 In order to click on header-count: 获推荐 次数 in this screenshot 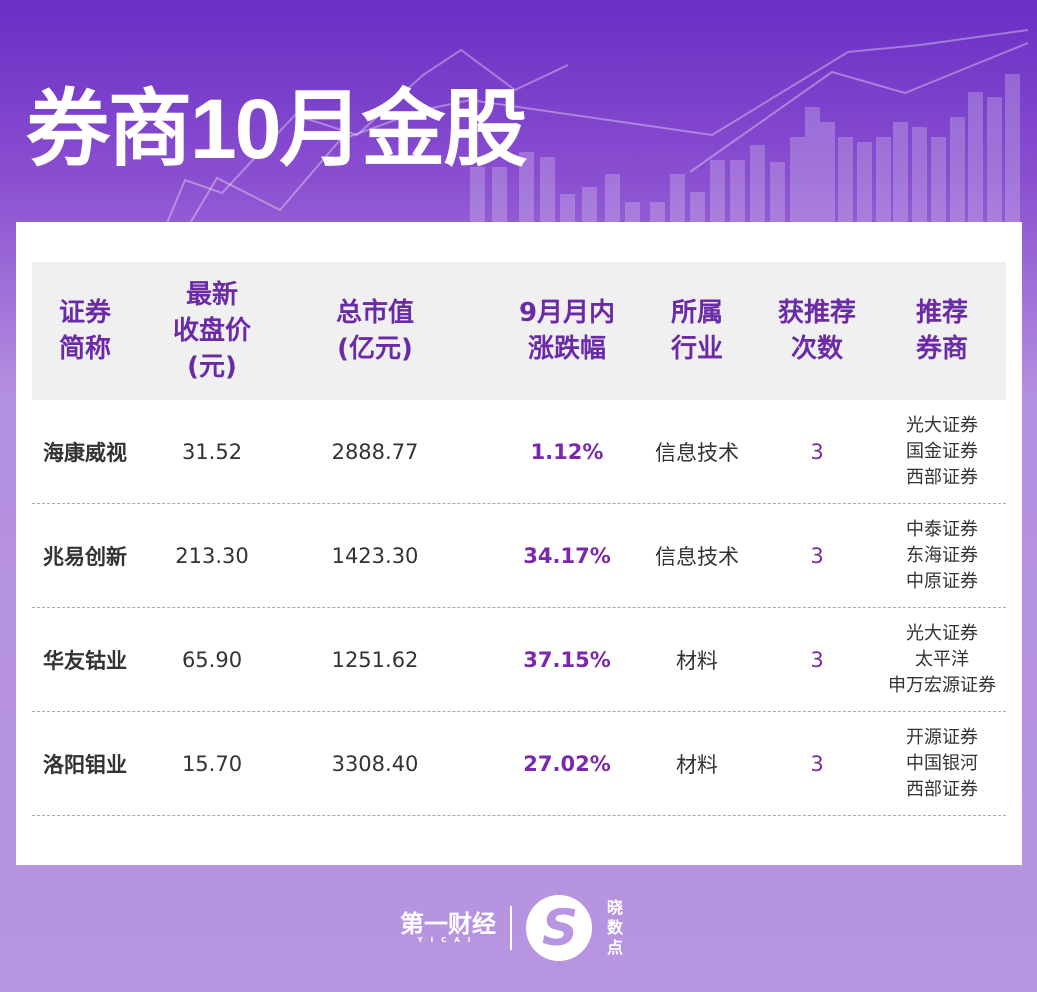, I will do `click(816, 331)`.